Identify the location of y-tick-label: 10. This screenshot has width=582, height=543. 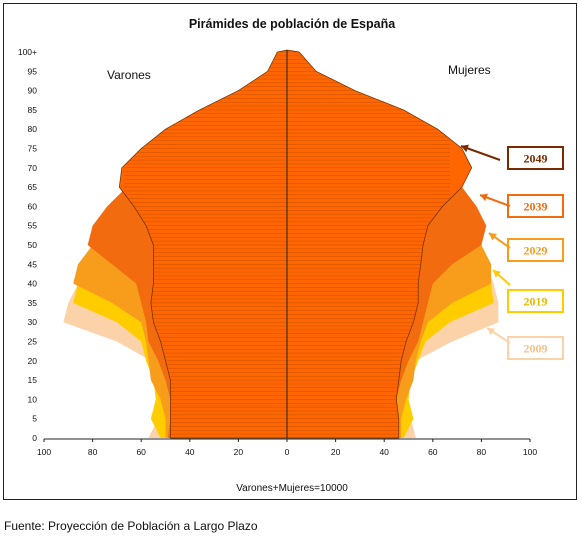
(33, 399).